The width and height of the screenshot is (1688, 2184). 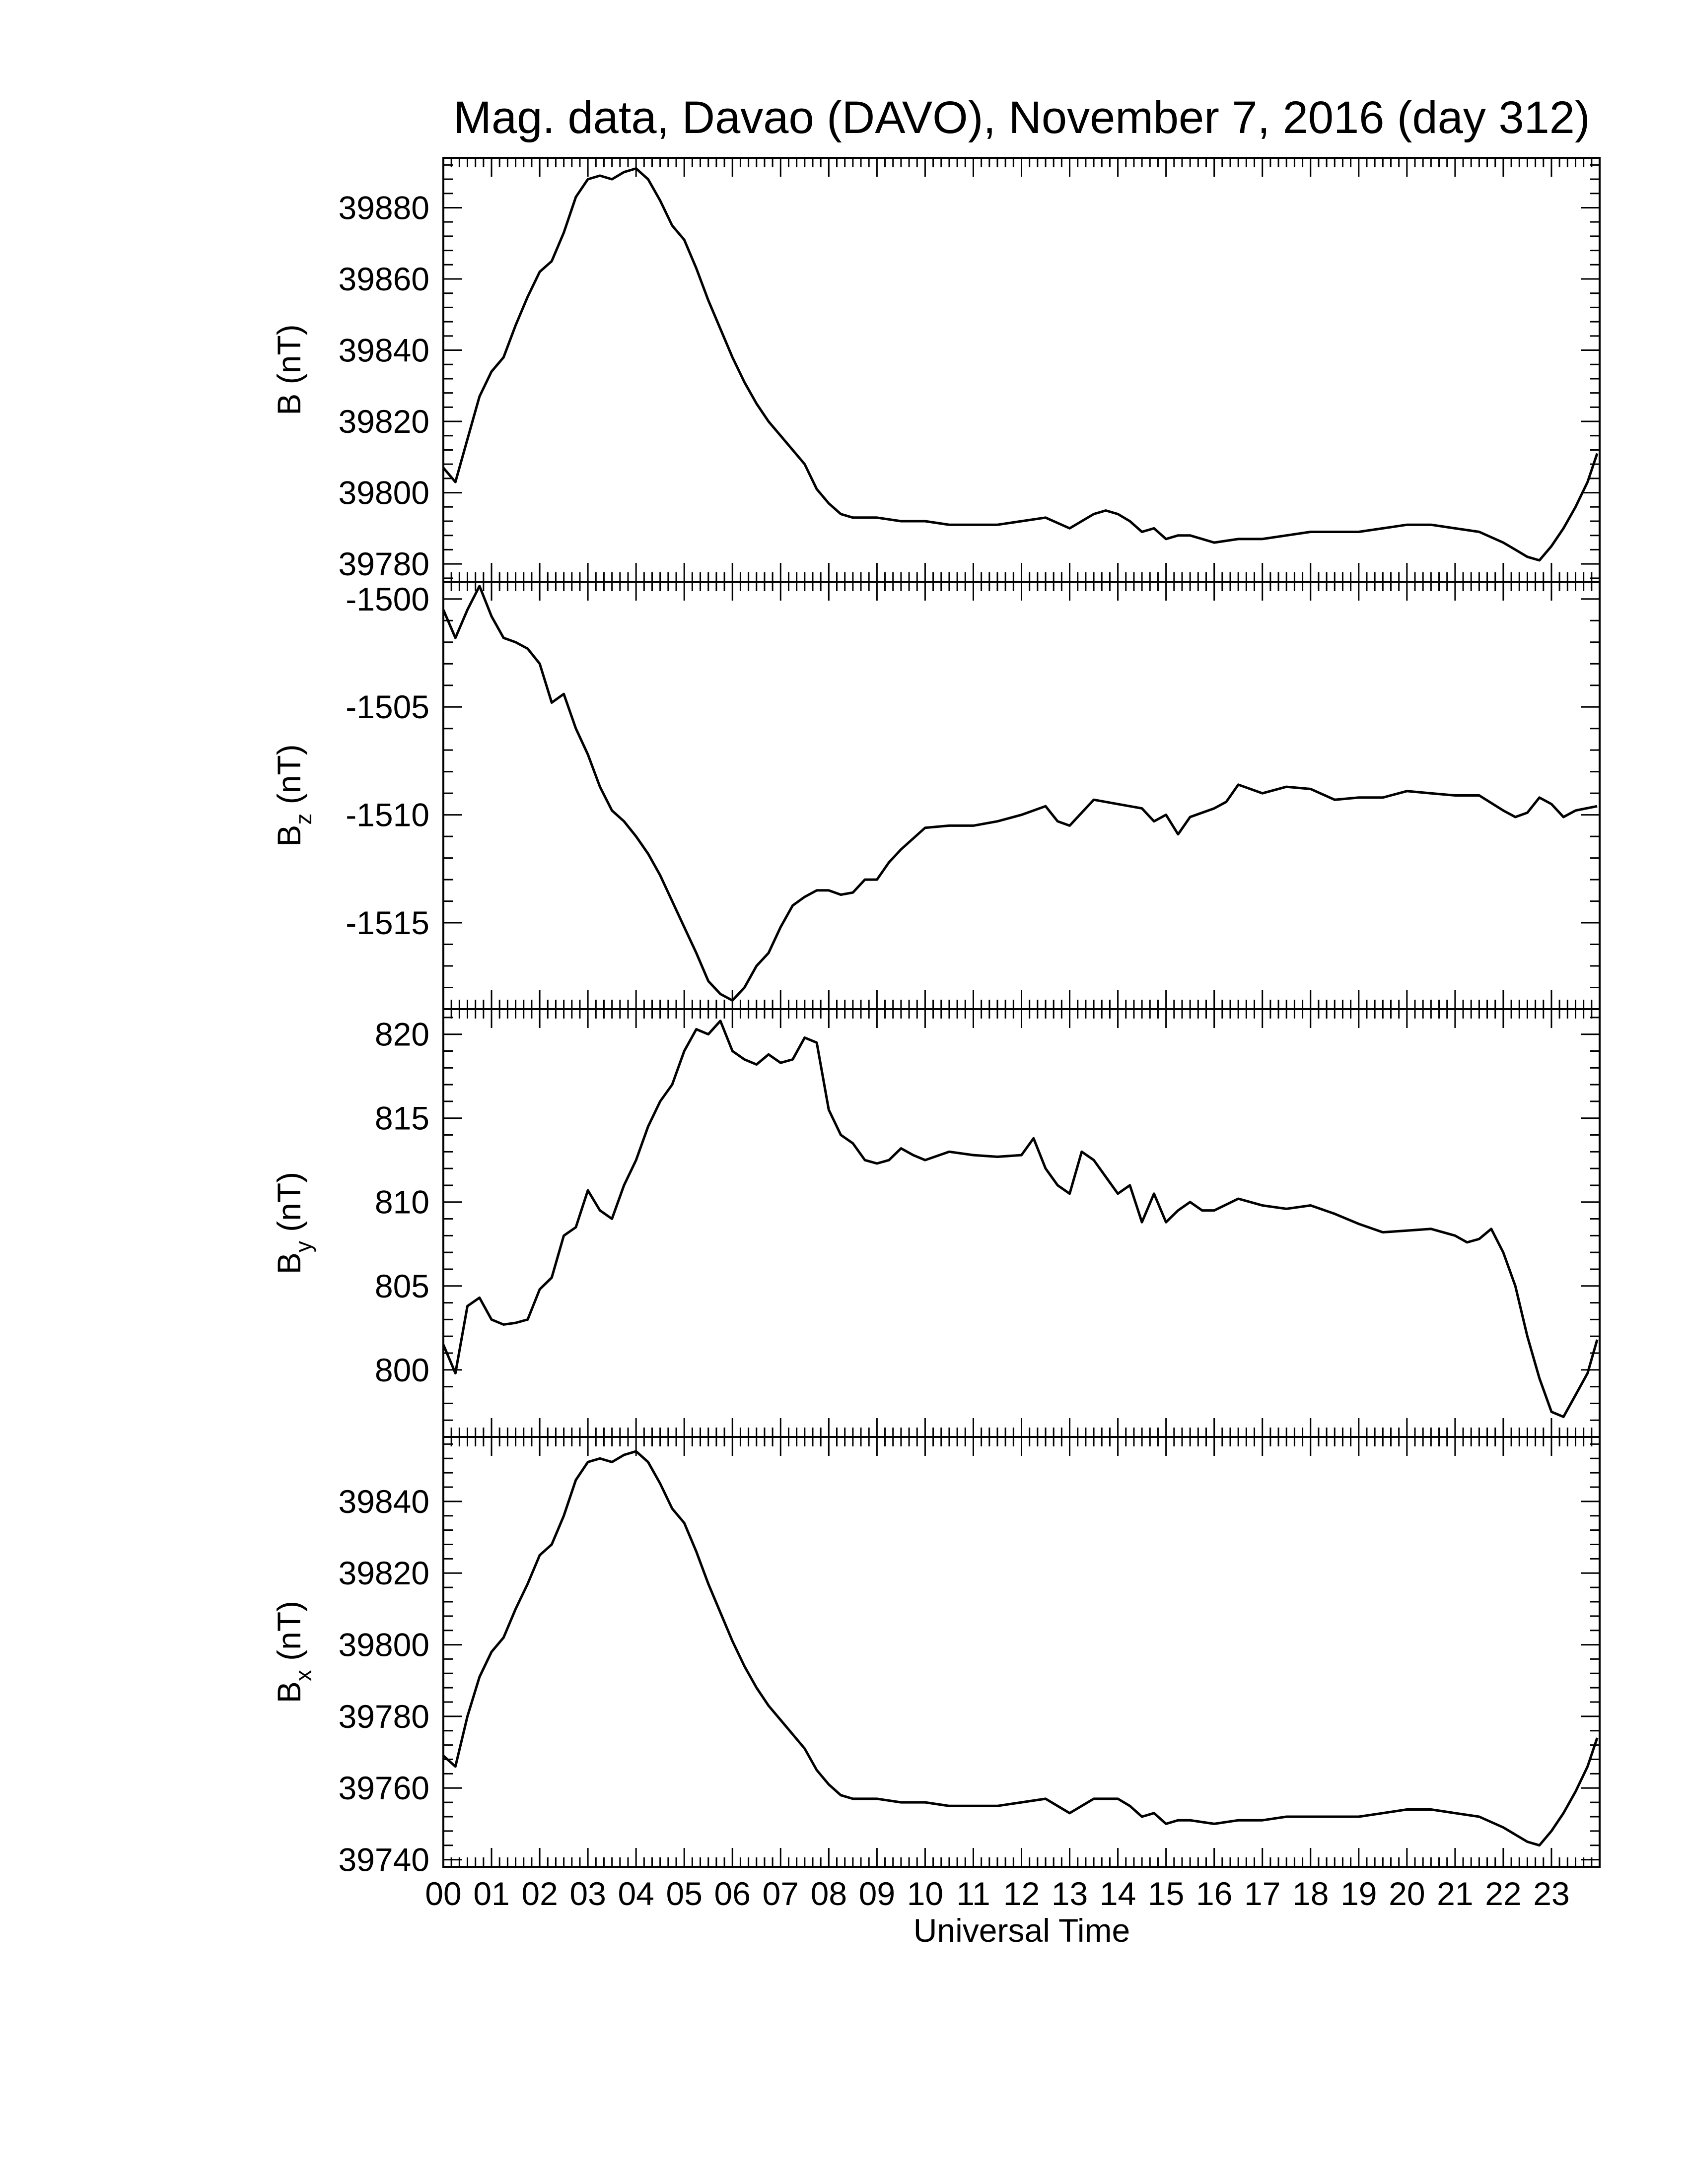 I want to click on x-tick-label: 18, so click(x=1310, y=1893).